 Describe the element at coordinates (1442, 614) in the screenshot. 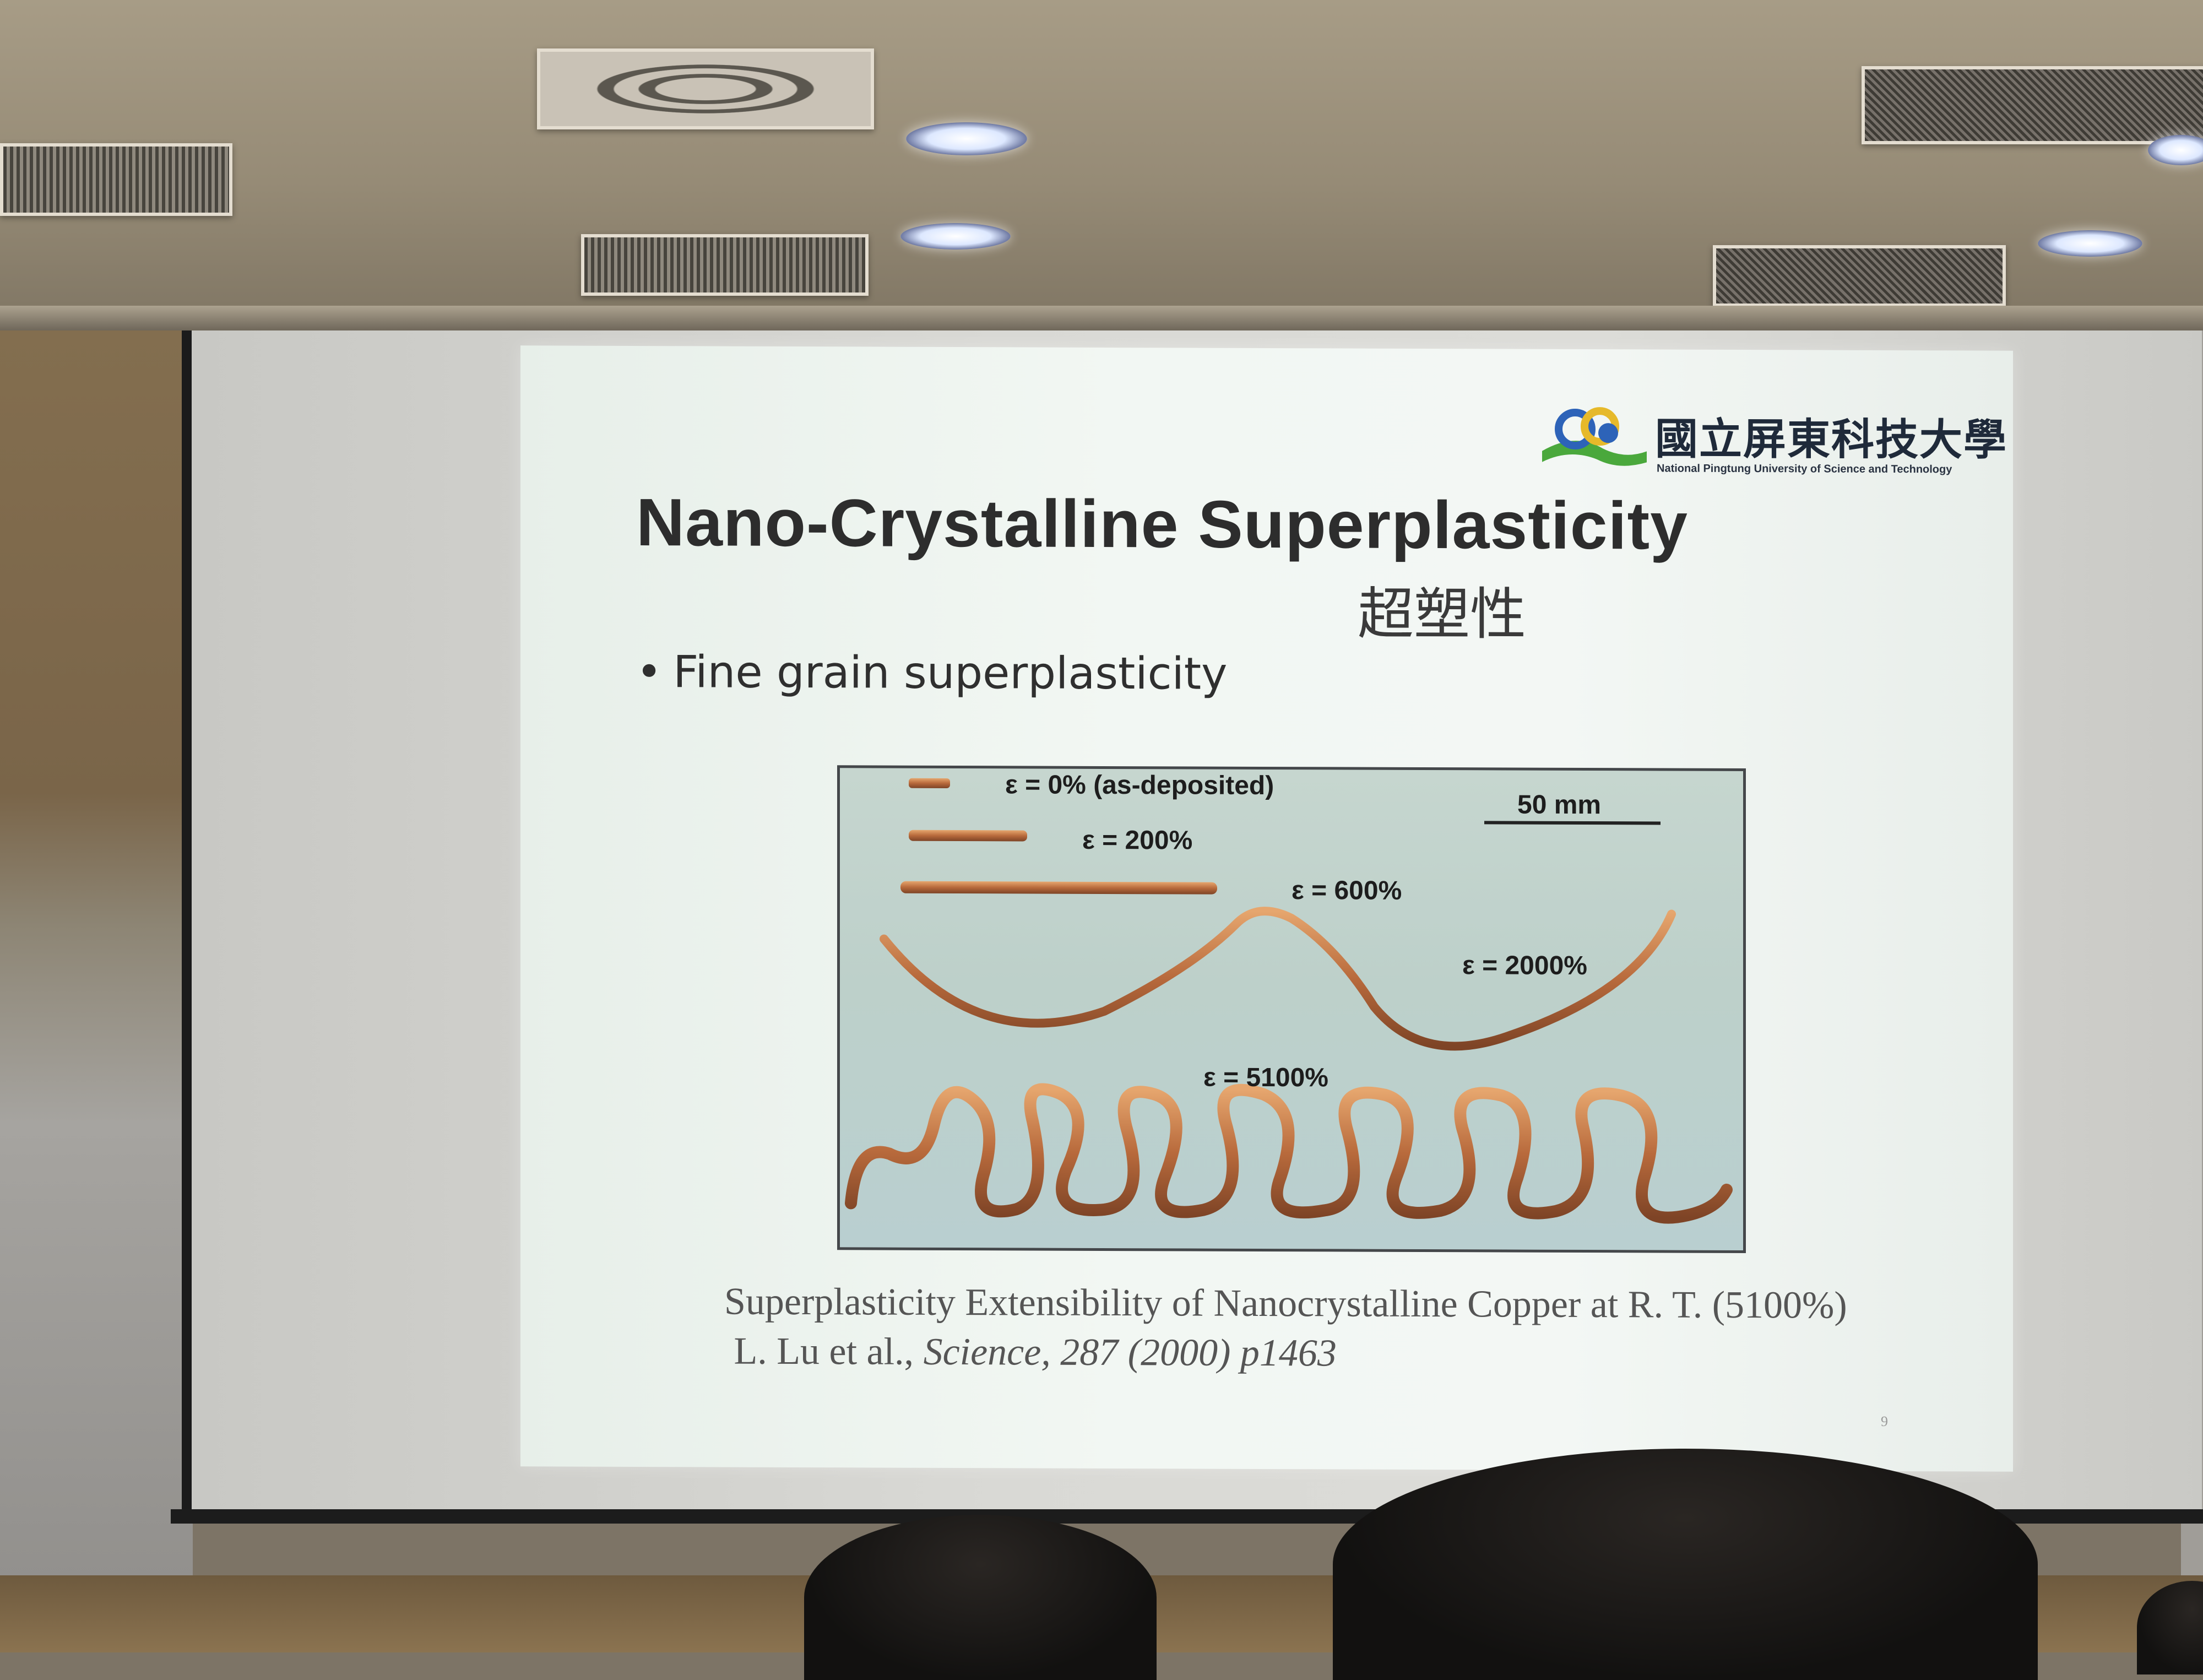

I see `slide-title-chinese: 超塑性` at that location.